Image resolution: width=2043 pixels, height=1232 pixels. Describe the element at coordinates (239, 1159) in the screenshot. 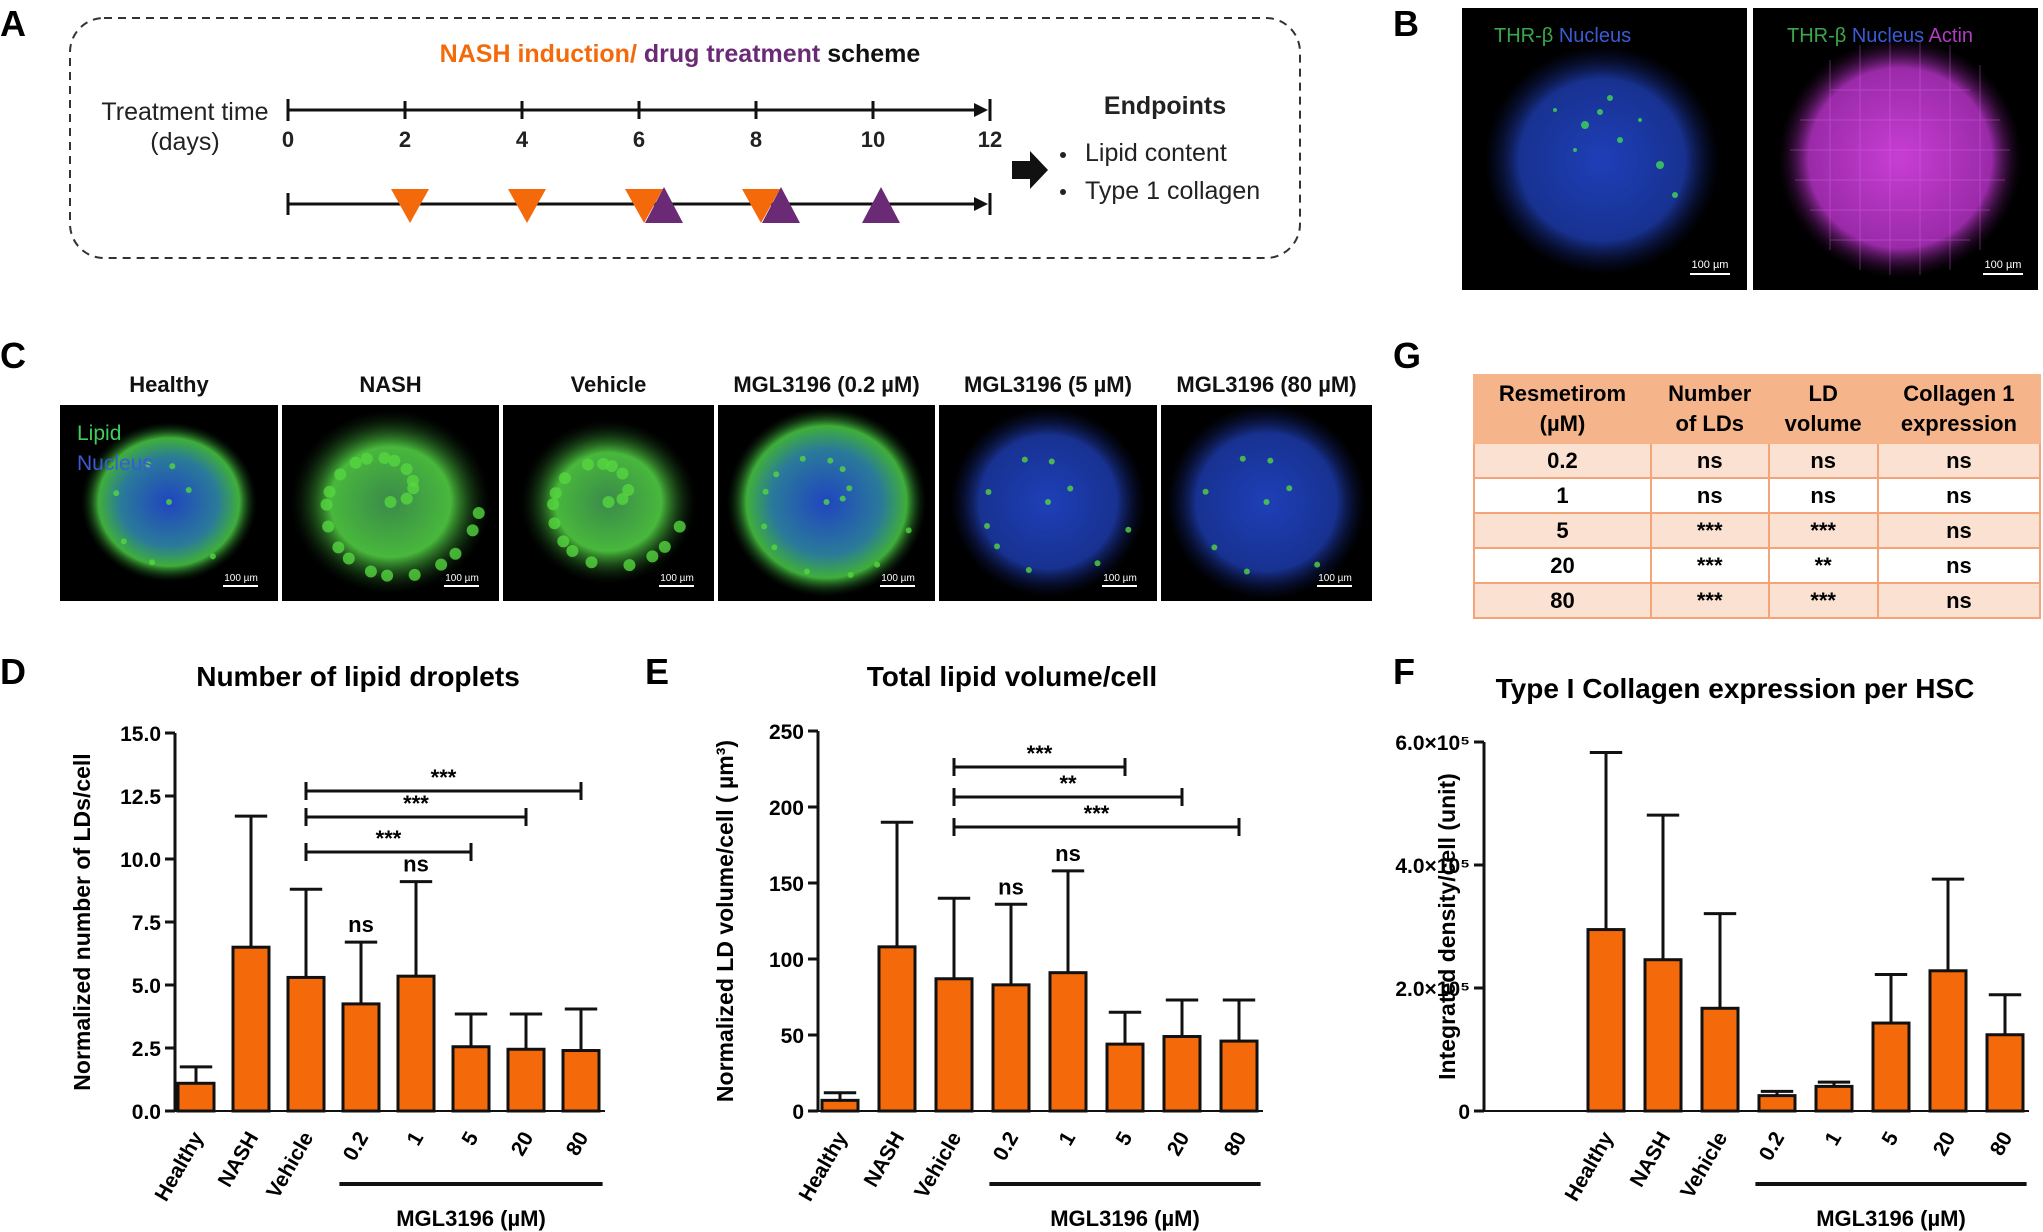

I see `x-tick-label: NASH` at that location.